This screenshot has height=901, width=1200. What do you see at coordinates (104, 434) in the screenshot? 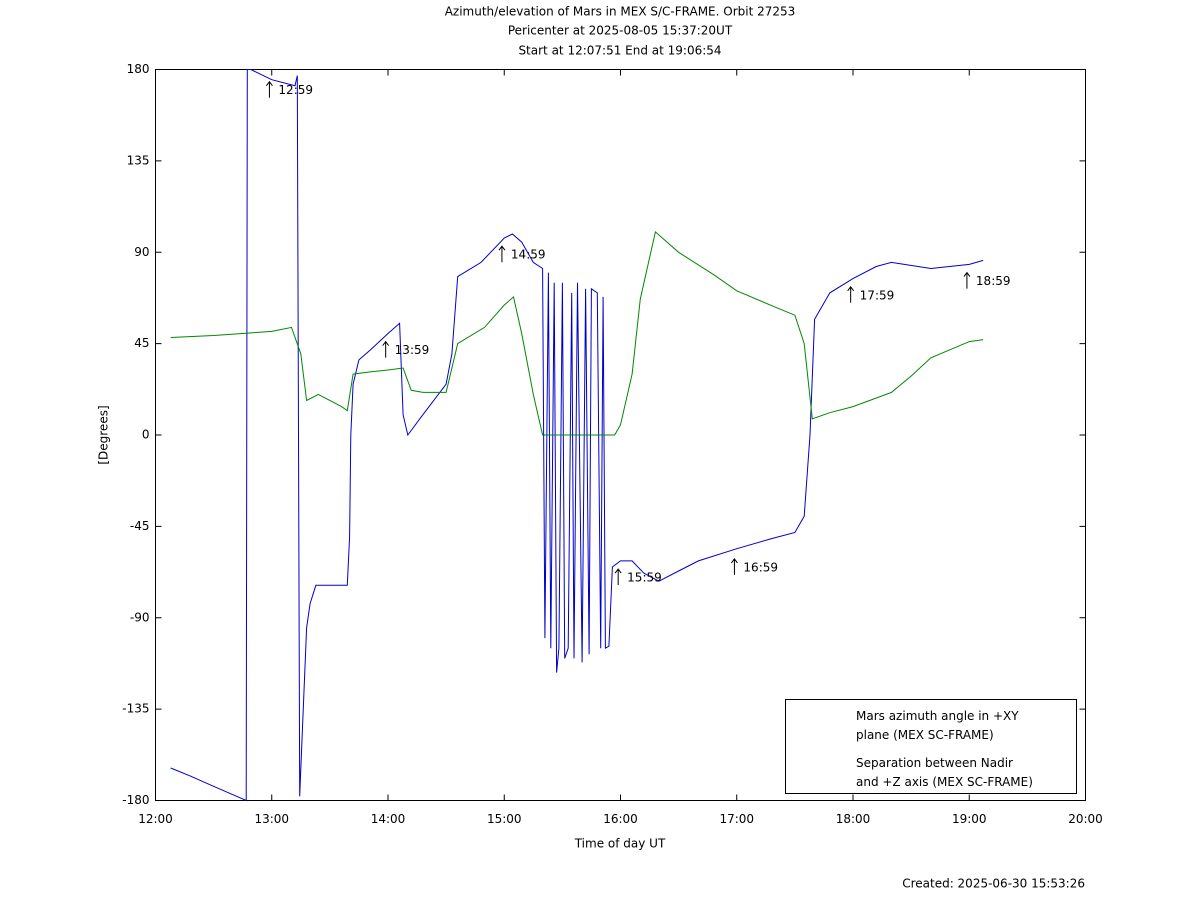
I see `y-axis-label: [Degrees]` at bounding box center [104, 434].